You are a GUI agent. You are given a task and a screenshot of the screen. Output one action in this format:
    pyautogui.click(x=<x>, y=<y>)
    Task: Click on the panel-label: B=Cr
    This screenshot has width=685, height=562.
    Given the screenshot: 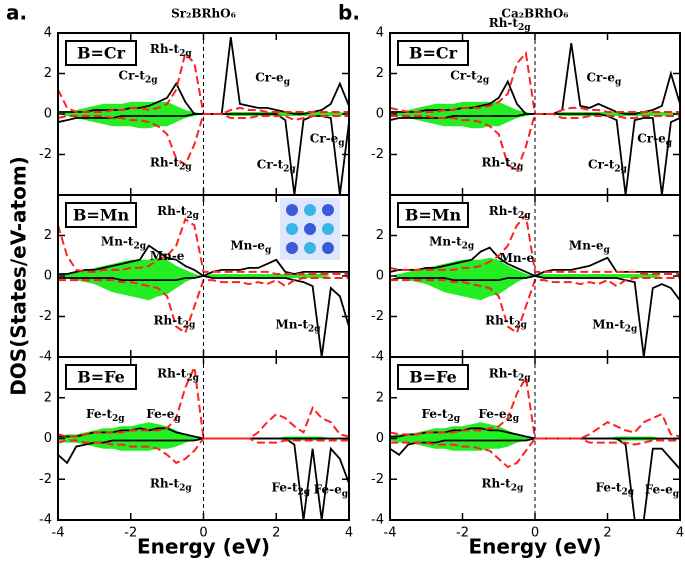 What is the action you would take?
    pyautogui.click(x=433, y=53)
    